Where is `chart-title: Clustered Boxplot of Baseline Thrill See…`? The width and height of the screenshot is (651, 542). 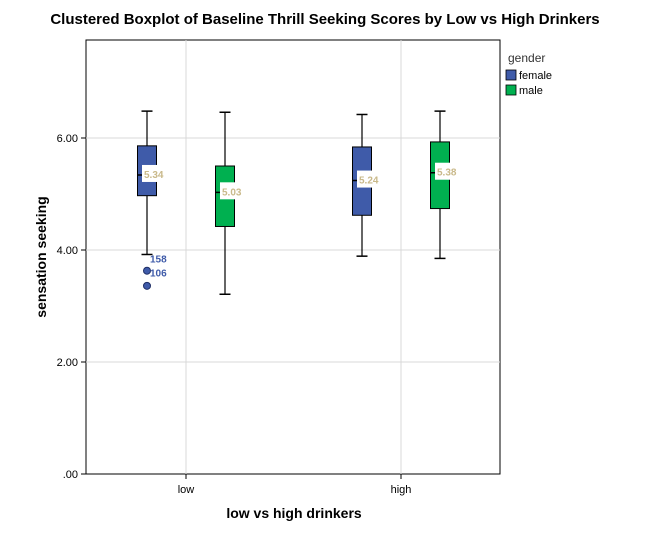
chart-title: Clustered Boxplot of Baseline Thrill See… is located at coordinates (324, 19).